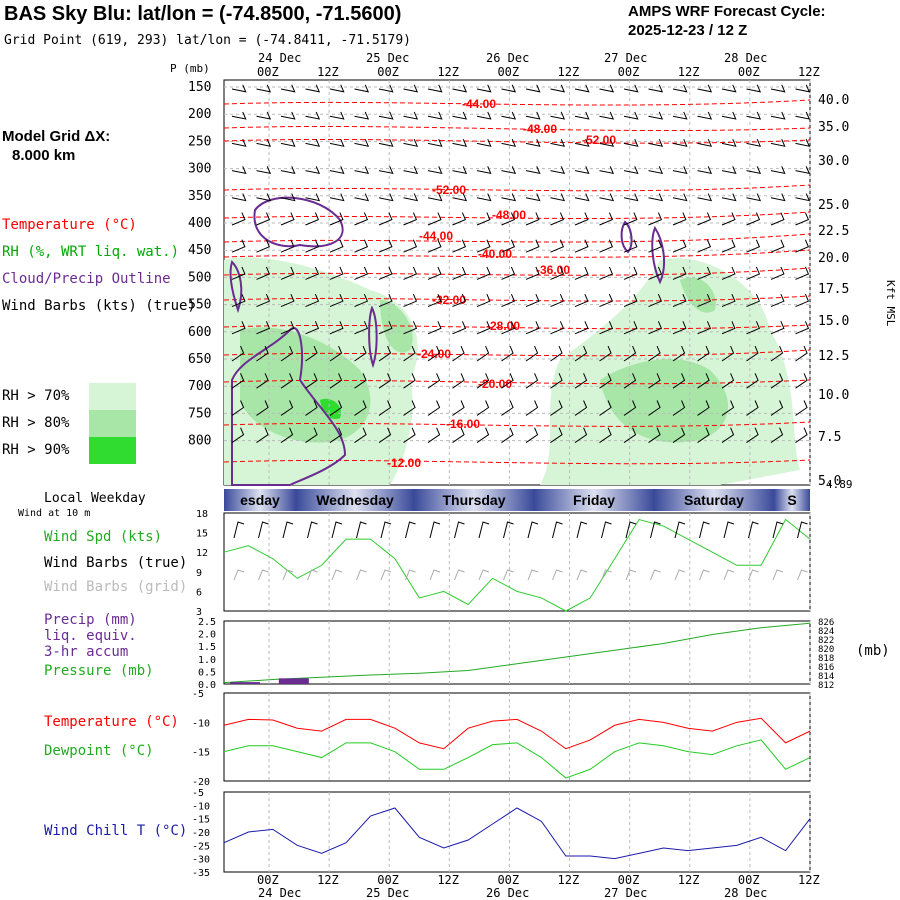 This screenshot has height=900, width=900. Describe the element at coordinates (201, 873) in the screenshot. I see `wind-chill-tick: -35` at that location.